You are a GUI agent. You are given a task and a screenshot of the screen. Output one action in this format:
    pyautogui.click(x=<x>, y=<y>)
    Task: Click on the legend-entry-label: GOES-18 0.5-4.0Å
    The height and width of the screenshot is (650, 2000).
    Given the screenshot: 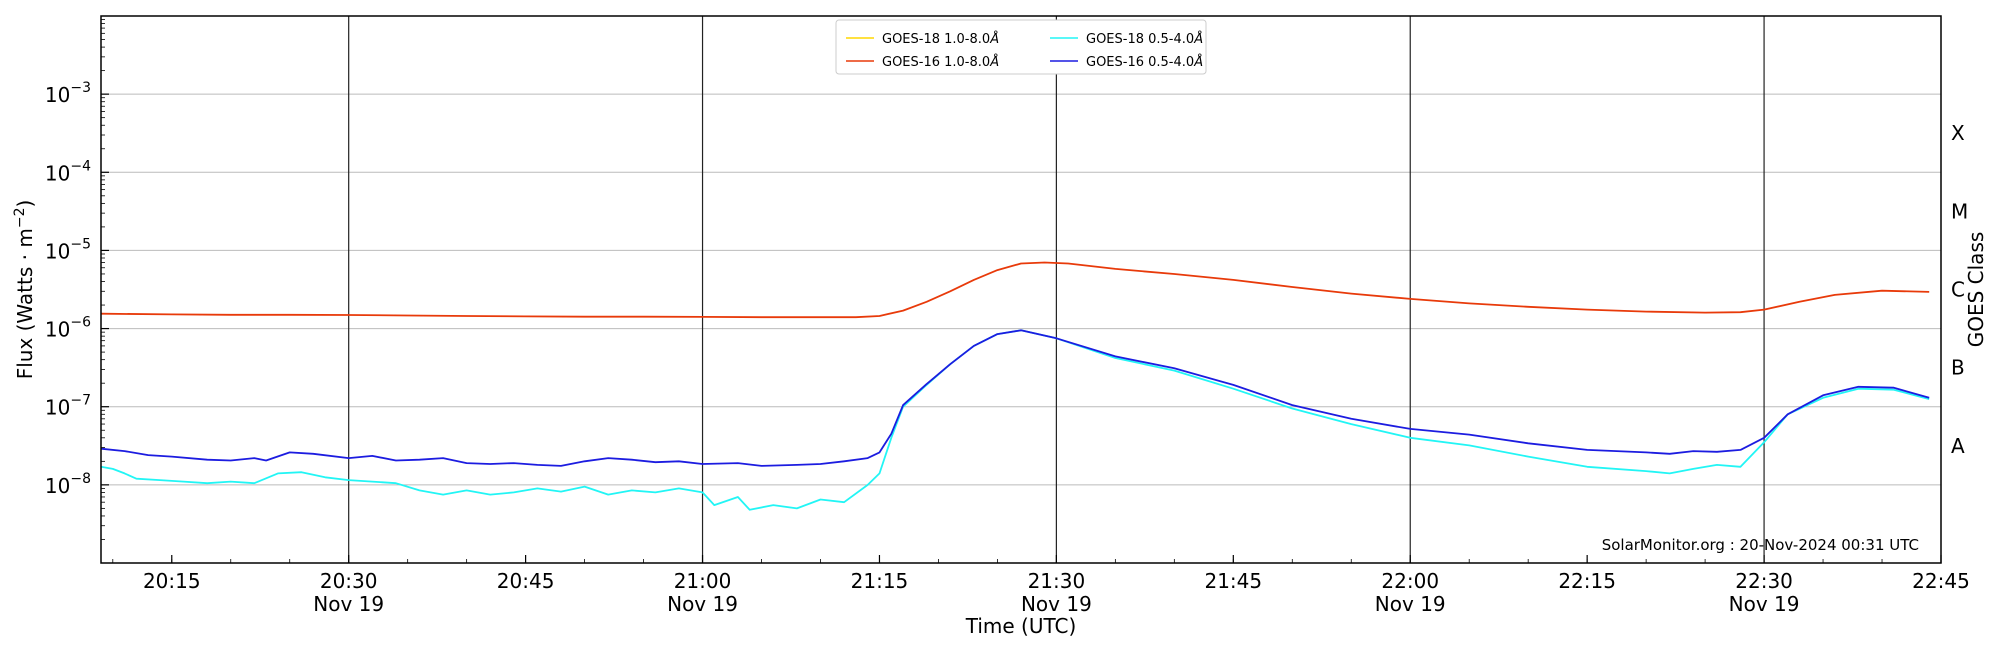 What is the action you would take?
    pyautogui.click(x=1144, y=39)
    